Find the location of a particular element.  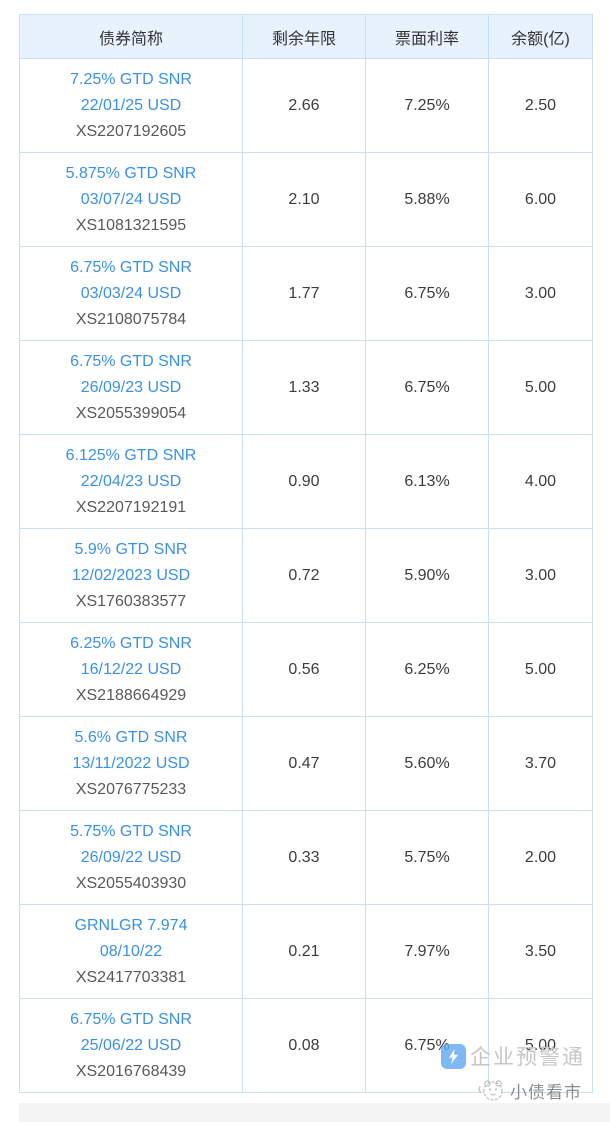

bond-name-cell: 6.125% GTD SNR 22/04/23 USD XS2207192191 is located at coordinates (131, 481).